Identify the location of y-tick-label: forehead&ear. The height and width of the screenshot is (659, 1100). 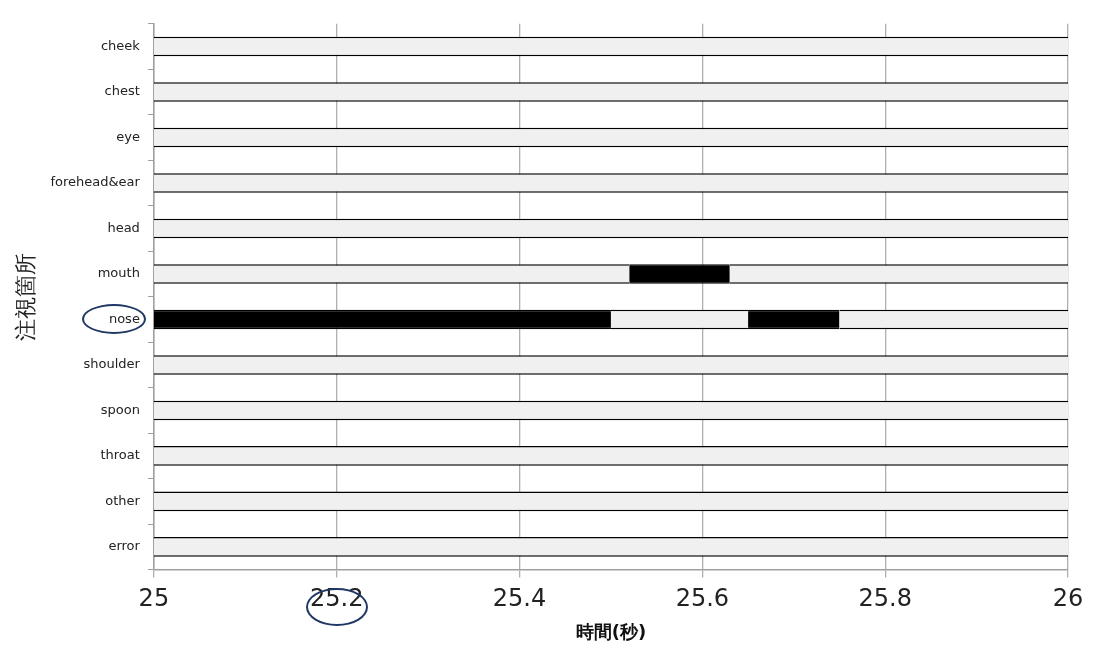
(95, 182).